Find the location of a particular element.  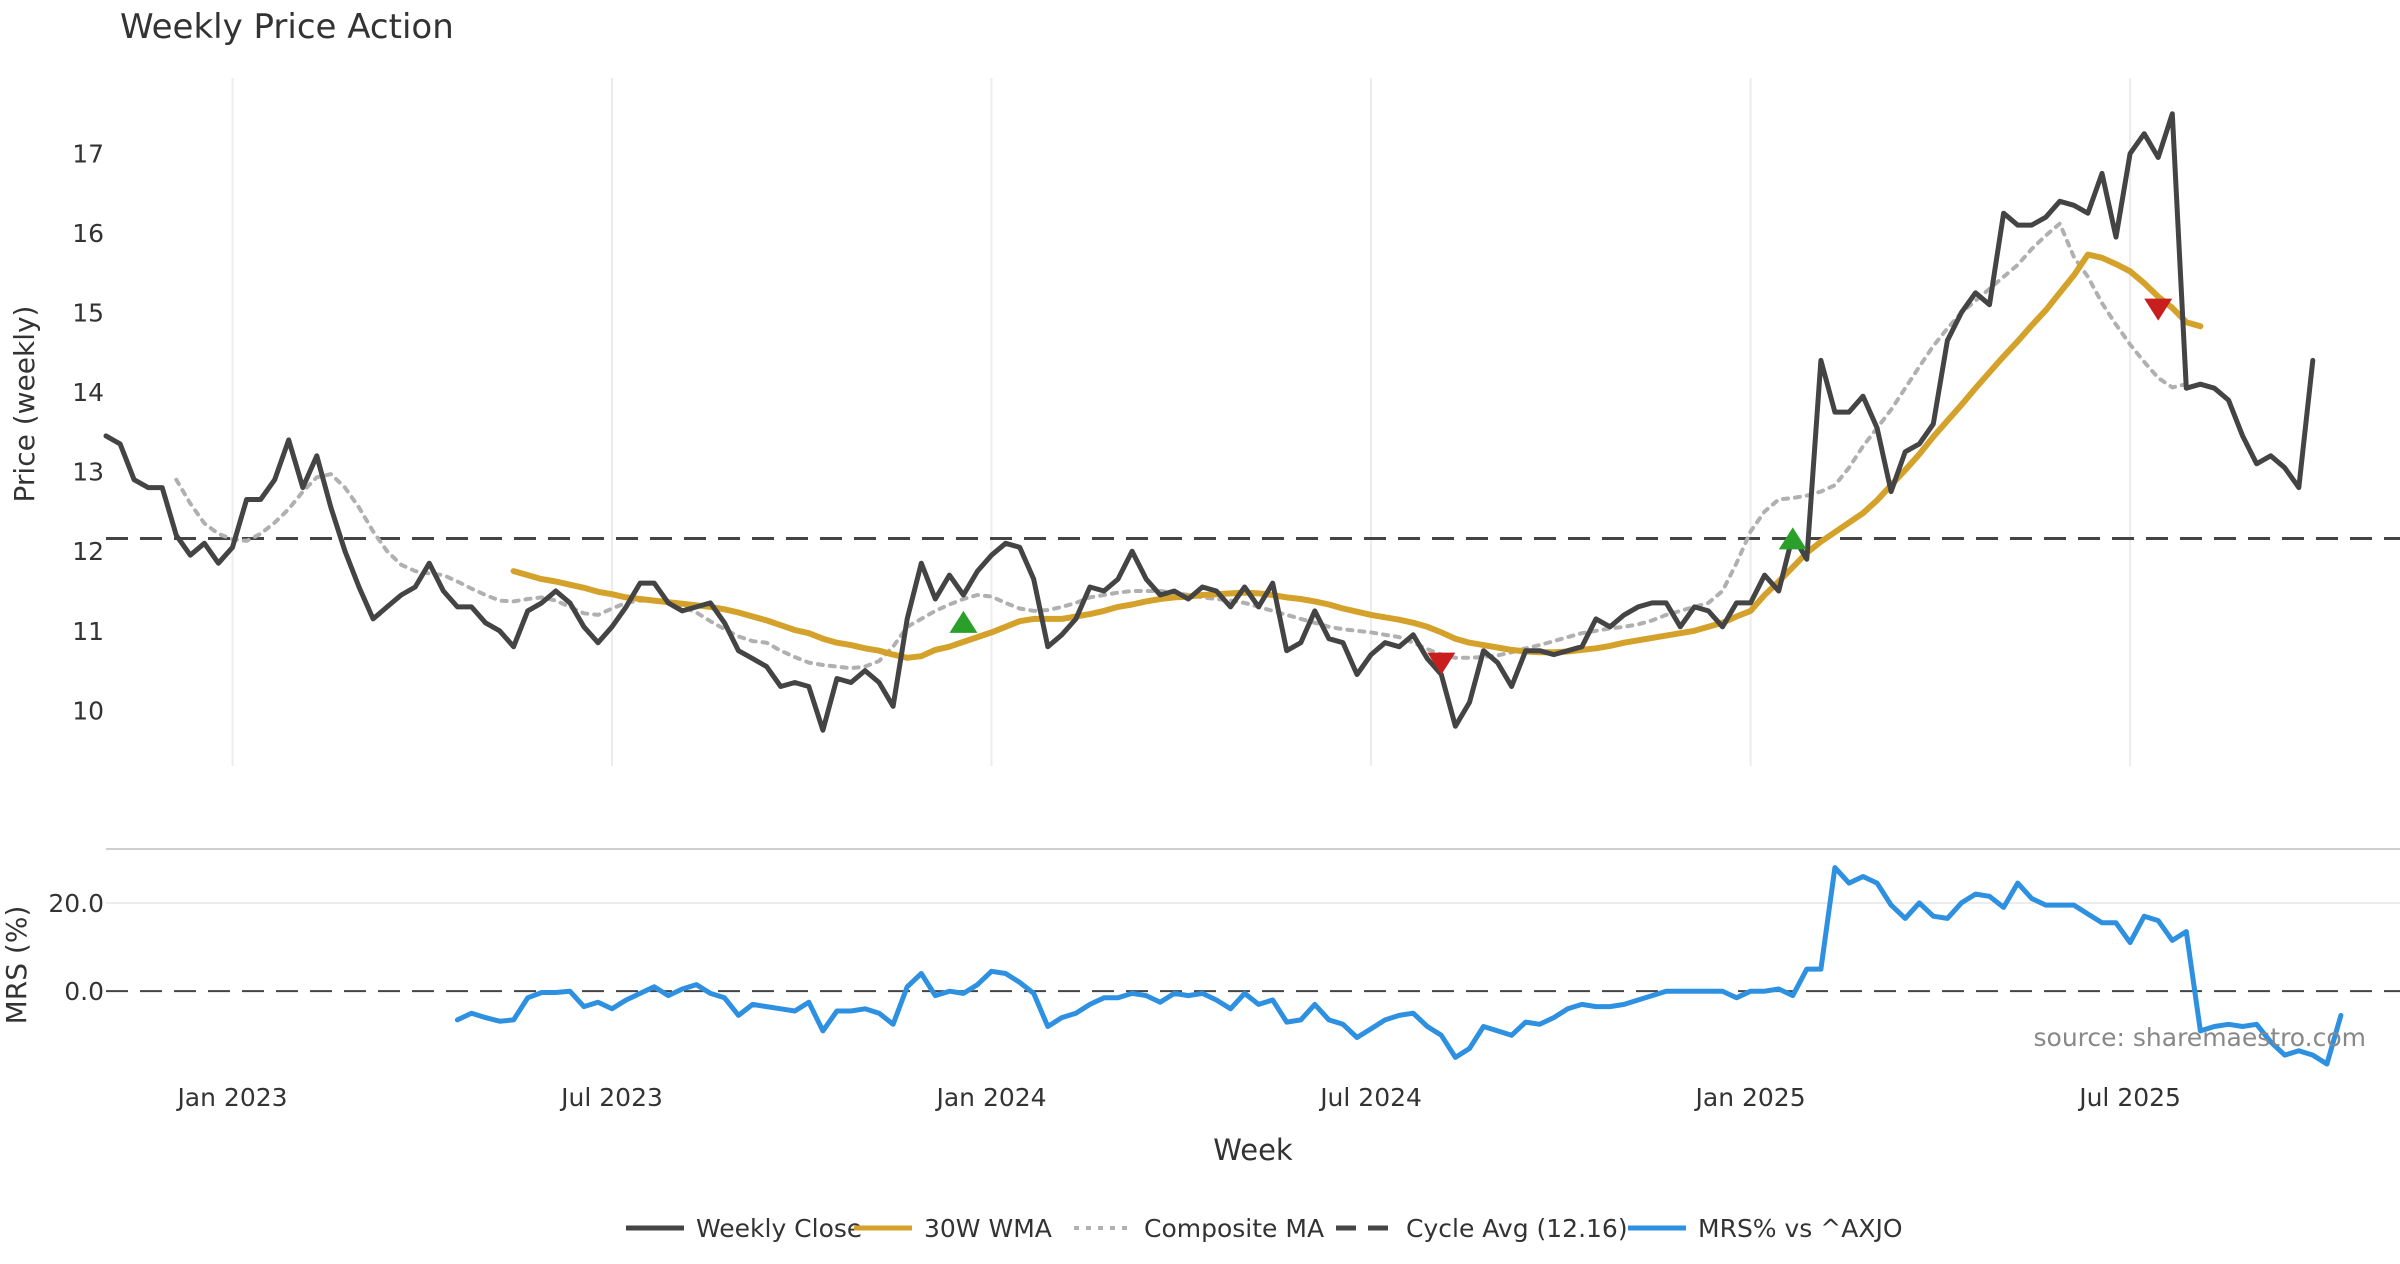

x-tick-label: Jan 2025 is located at coordinates (1750, 1097).